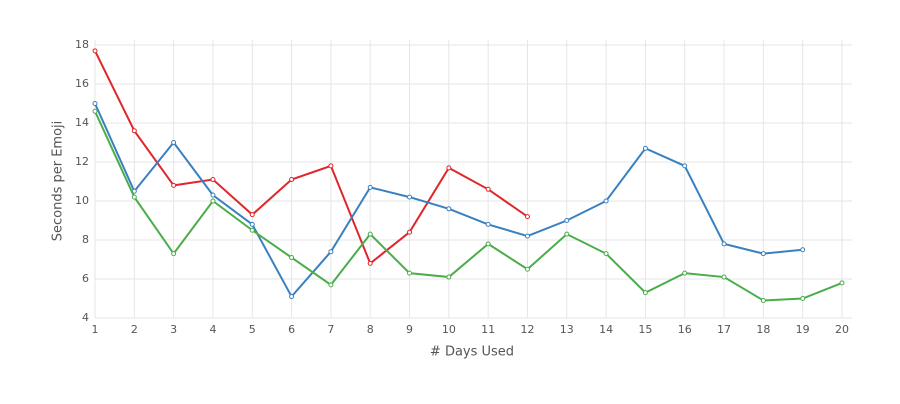 This screenshot has width=900, height=404. What do you see at coordinates (803, 329) in the screenshot?
I see `x-tick-label: 19` at bounding box center [803, 329].